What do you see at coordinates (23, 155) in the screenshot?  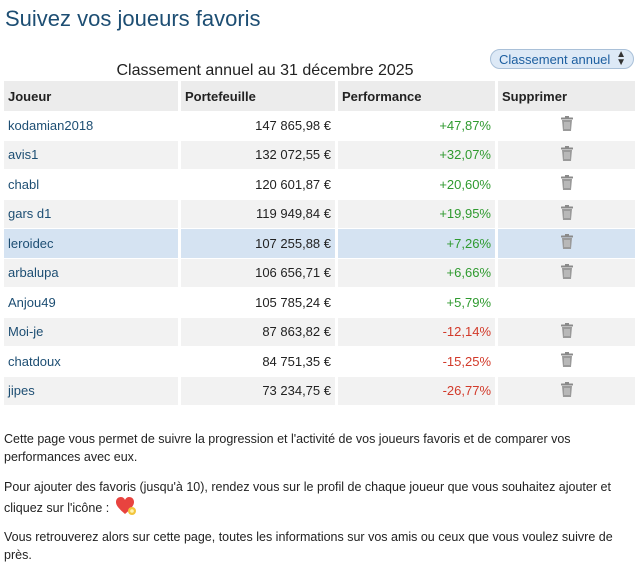 I see `player-link: avis1` at bounding box center [23, 155].